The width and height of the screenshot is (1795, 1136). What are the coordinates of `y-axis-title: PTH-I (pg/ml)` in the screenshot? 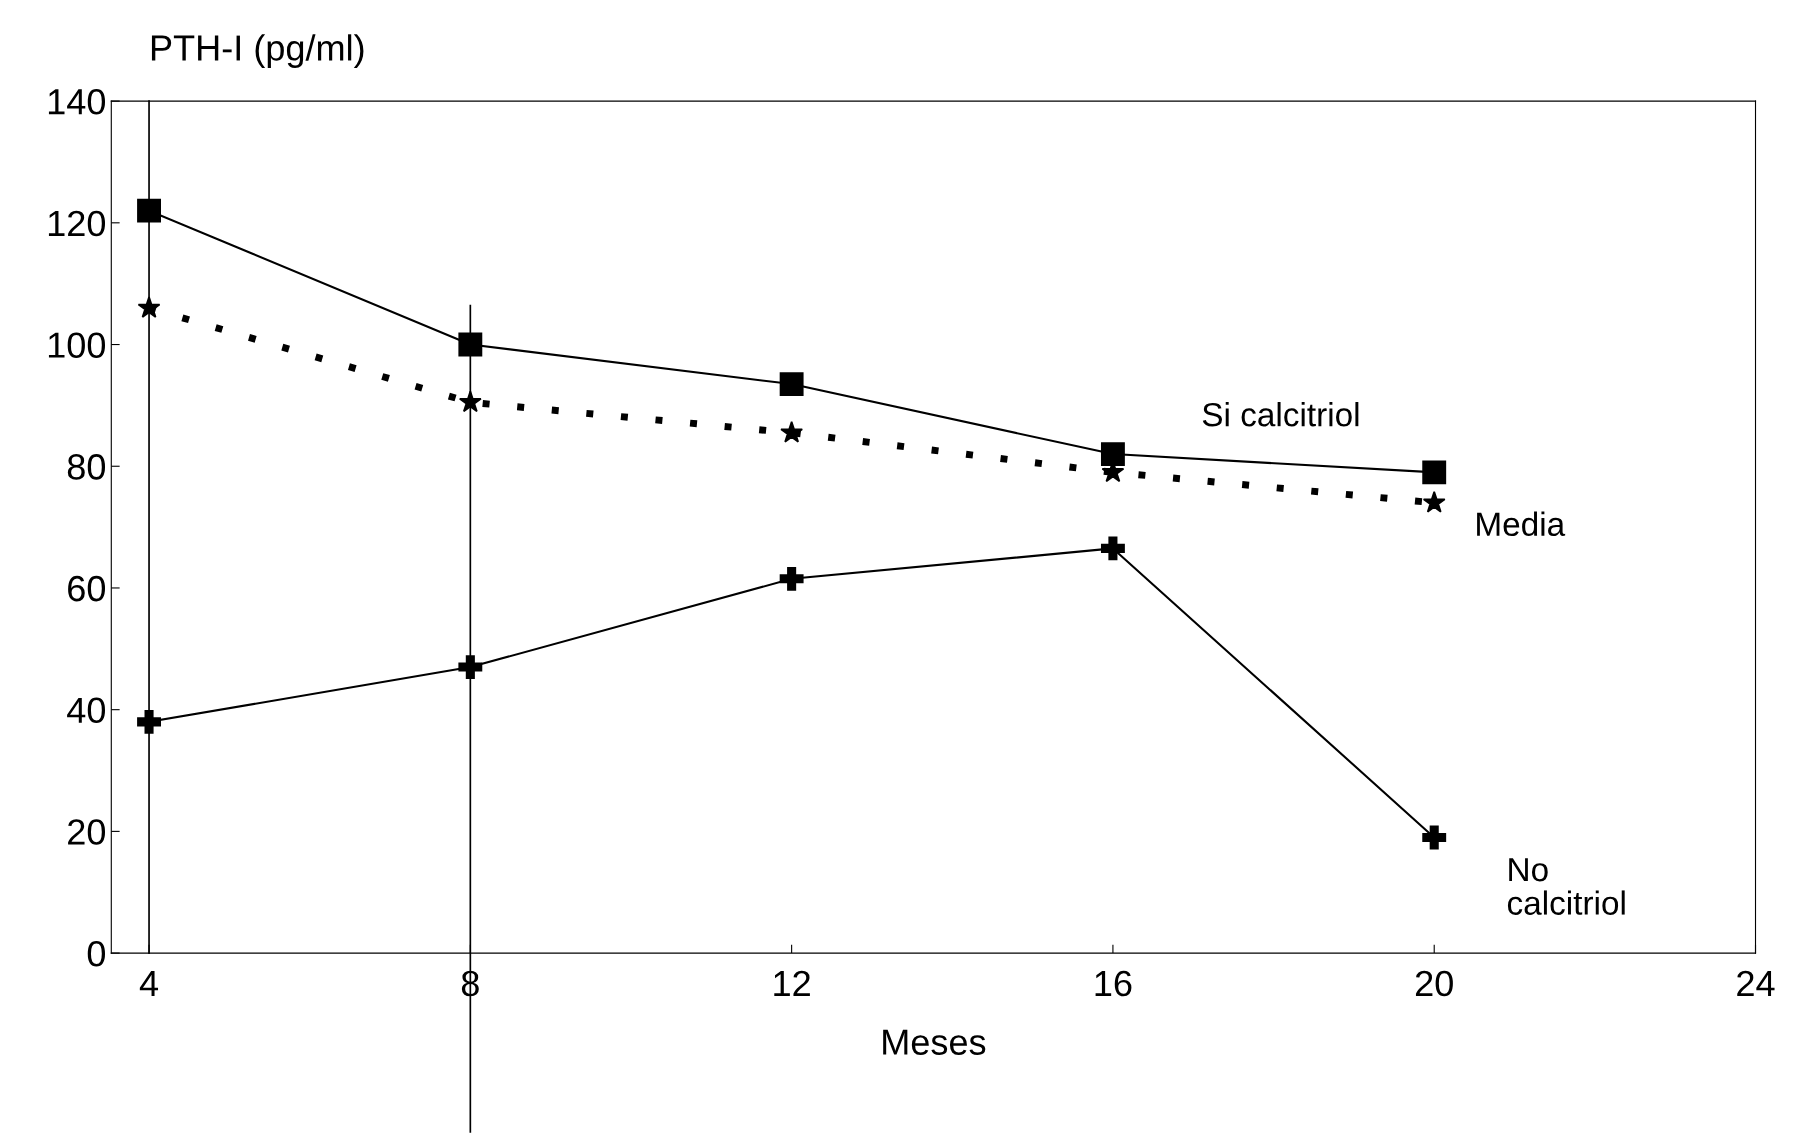 It's located at (257, 51).